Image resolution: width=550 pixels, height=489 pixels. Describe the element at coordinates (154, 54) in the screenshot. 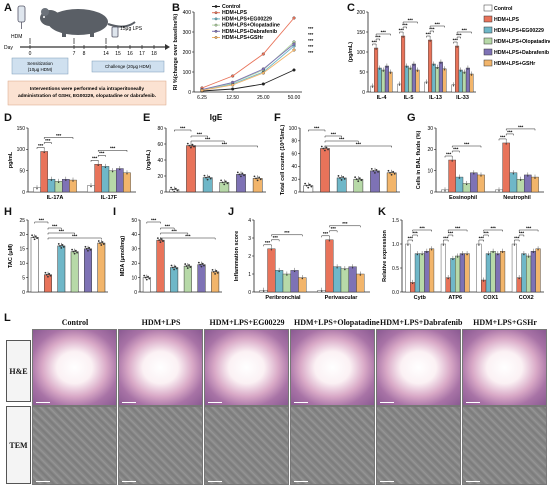

I see `day-tick-label: 18` at that location.